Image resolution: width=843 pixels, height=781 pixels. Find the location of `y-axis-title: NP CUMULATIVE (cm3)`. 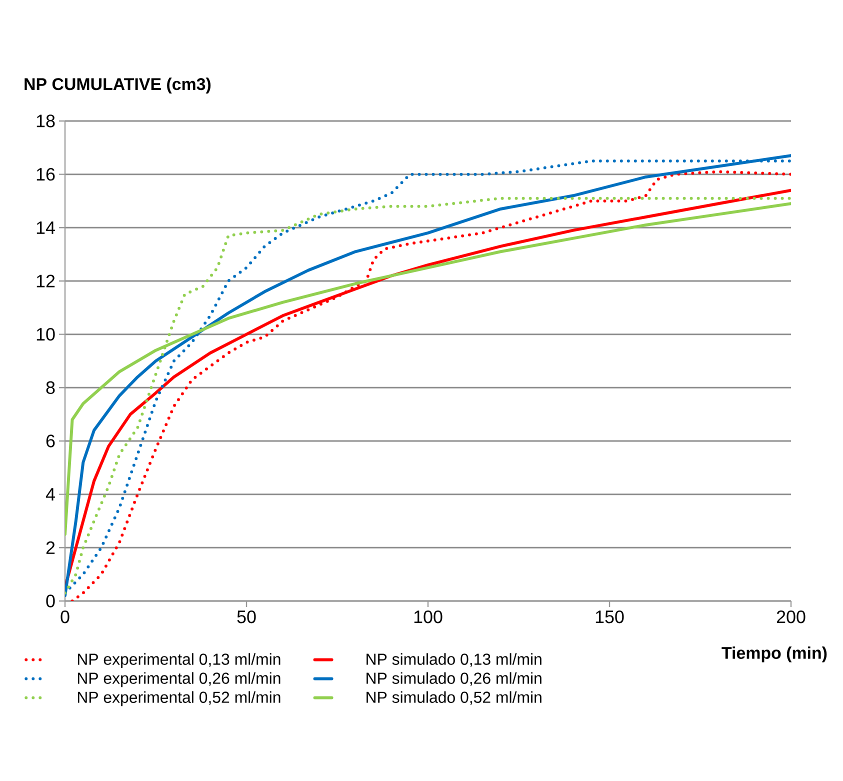

y-axis-title: NP CUMULATIVE (cm3) is located at coordinates (117, 86).